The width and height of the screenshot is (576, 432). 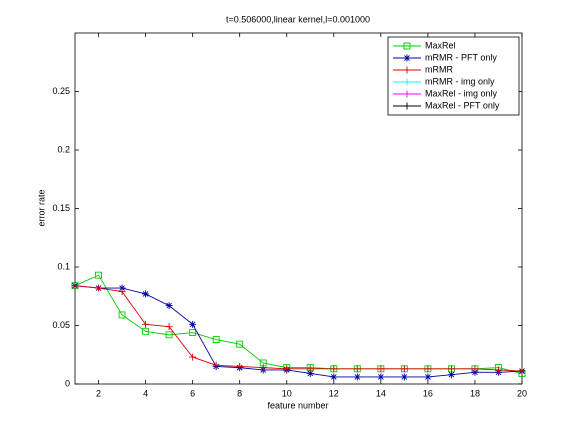 What do you see at coordinates (439, 69) in the screenshot?
I see `legend-label: mRMR` at bounding box center [439, 69].